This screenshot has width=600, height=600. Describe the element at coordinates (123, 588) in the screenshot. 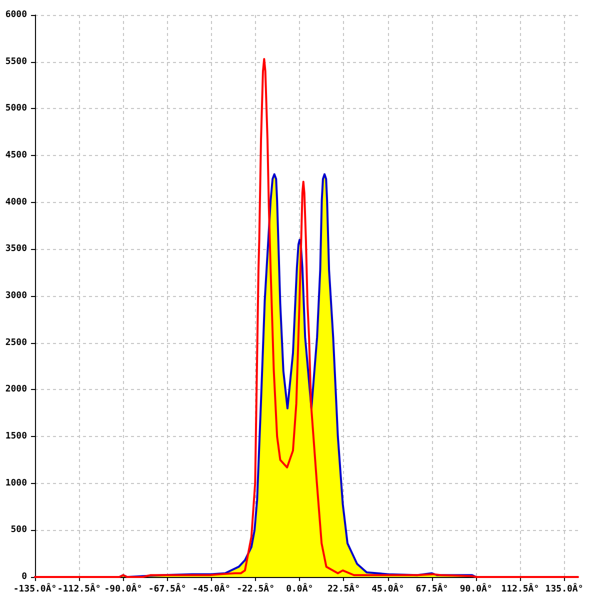

I see `x-tick-label: -90.0Â°` at that location.